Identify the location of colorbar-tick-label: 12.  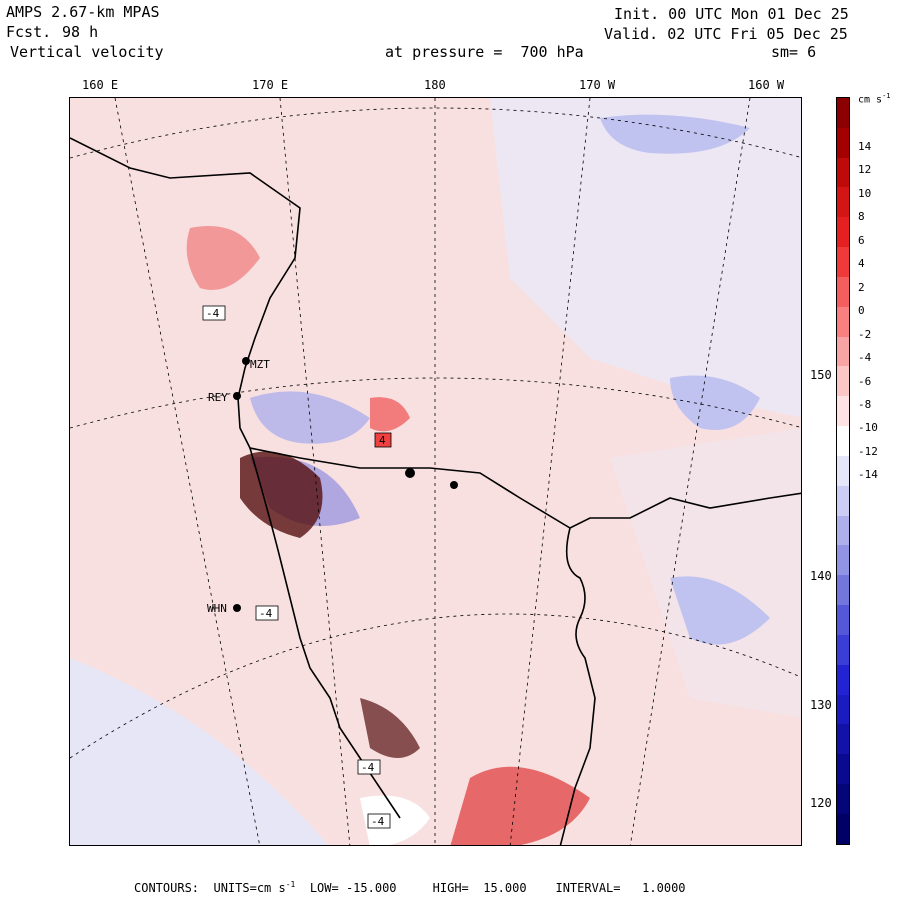
(865, 170).